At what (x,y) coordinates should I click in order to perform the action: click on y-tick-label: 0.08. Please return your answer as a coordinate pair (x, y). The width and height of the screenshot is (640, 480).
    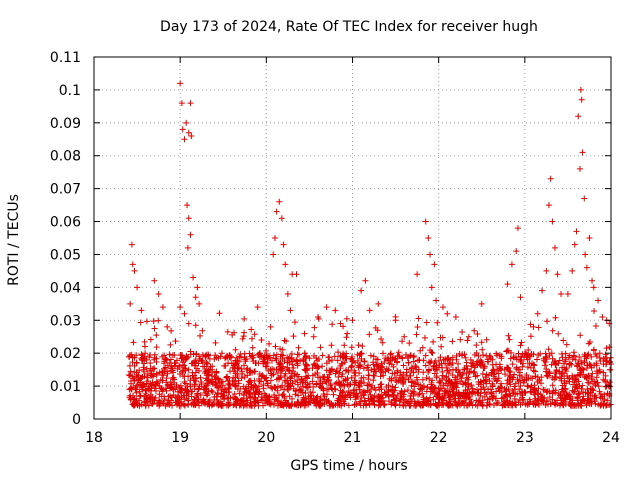
    Looking at the image, I should click on (65, 157).